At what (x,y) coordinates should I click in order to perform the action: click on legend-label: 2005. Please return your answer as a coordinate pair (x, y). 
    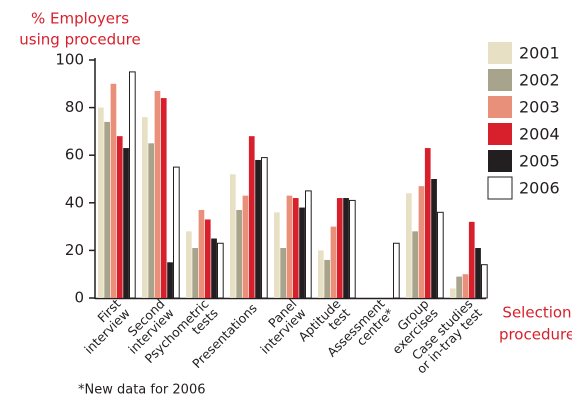
    Looking at the image, I should click on (539, 161).